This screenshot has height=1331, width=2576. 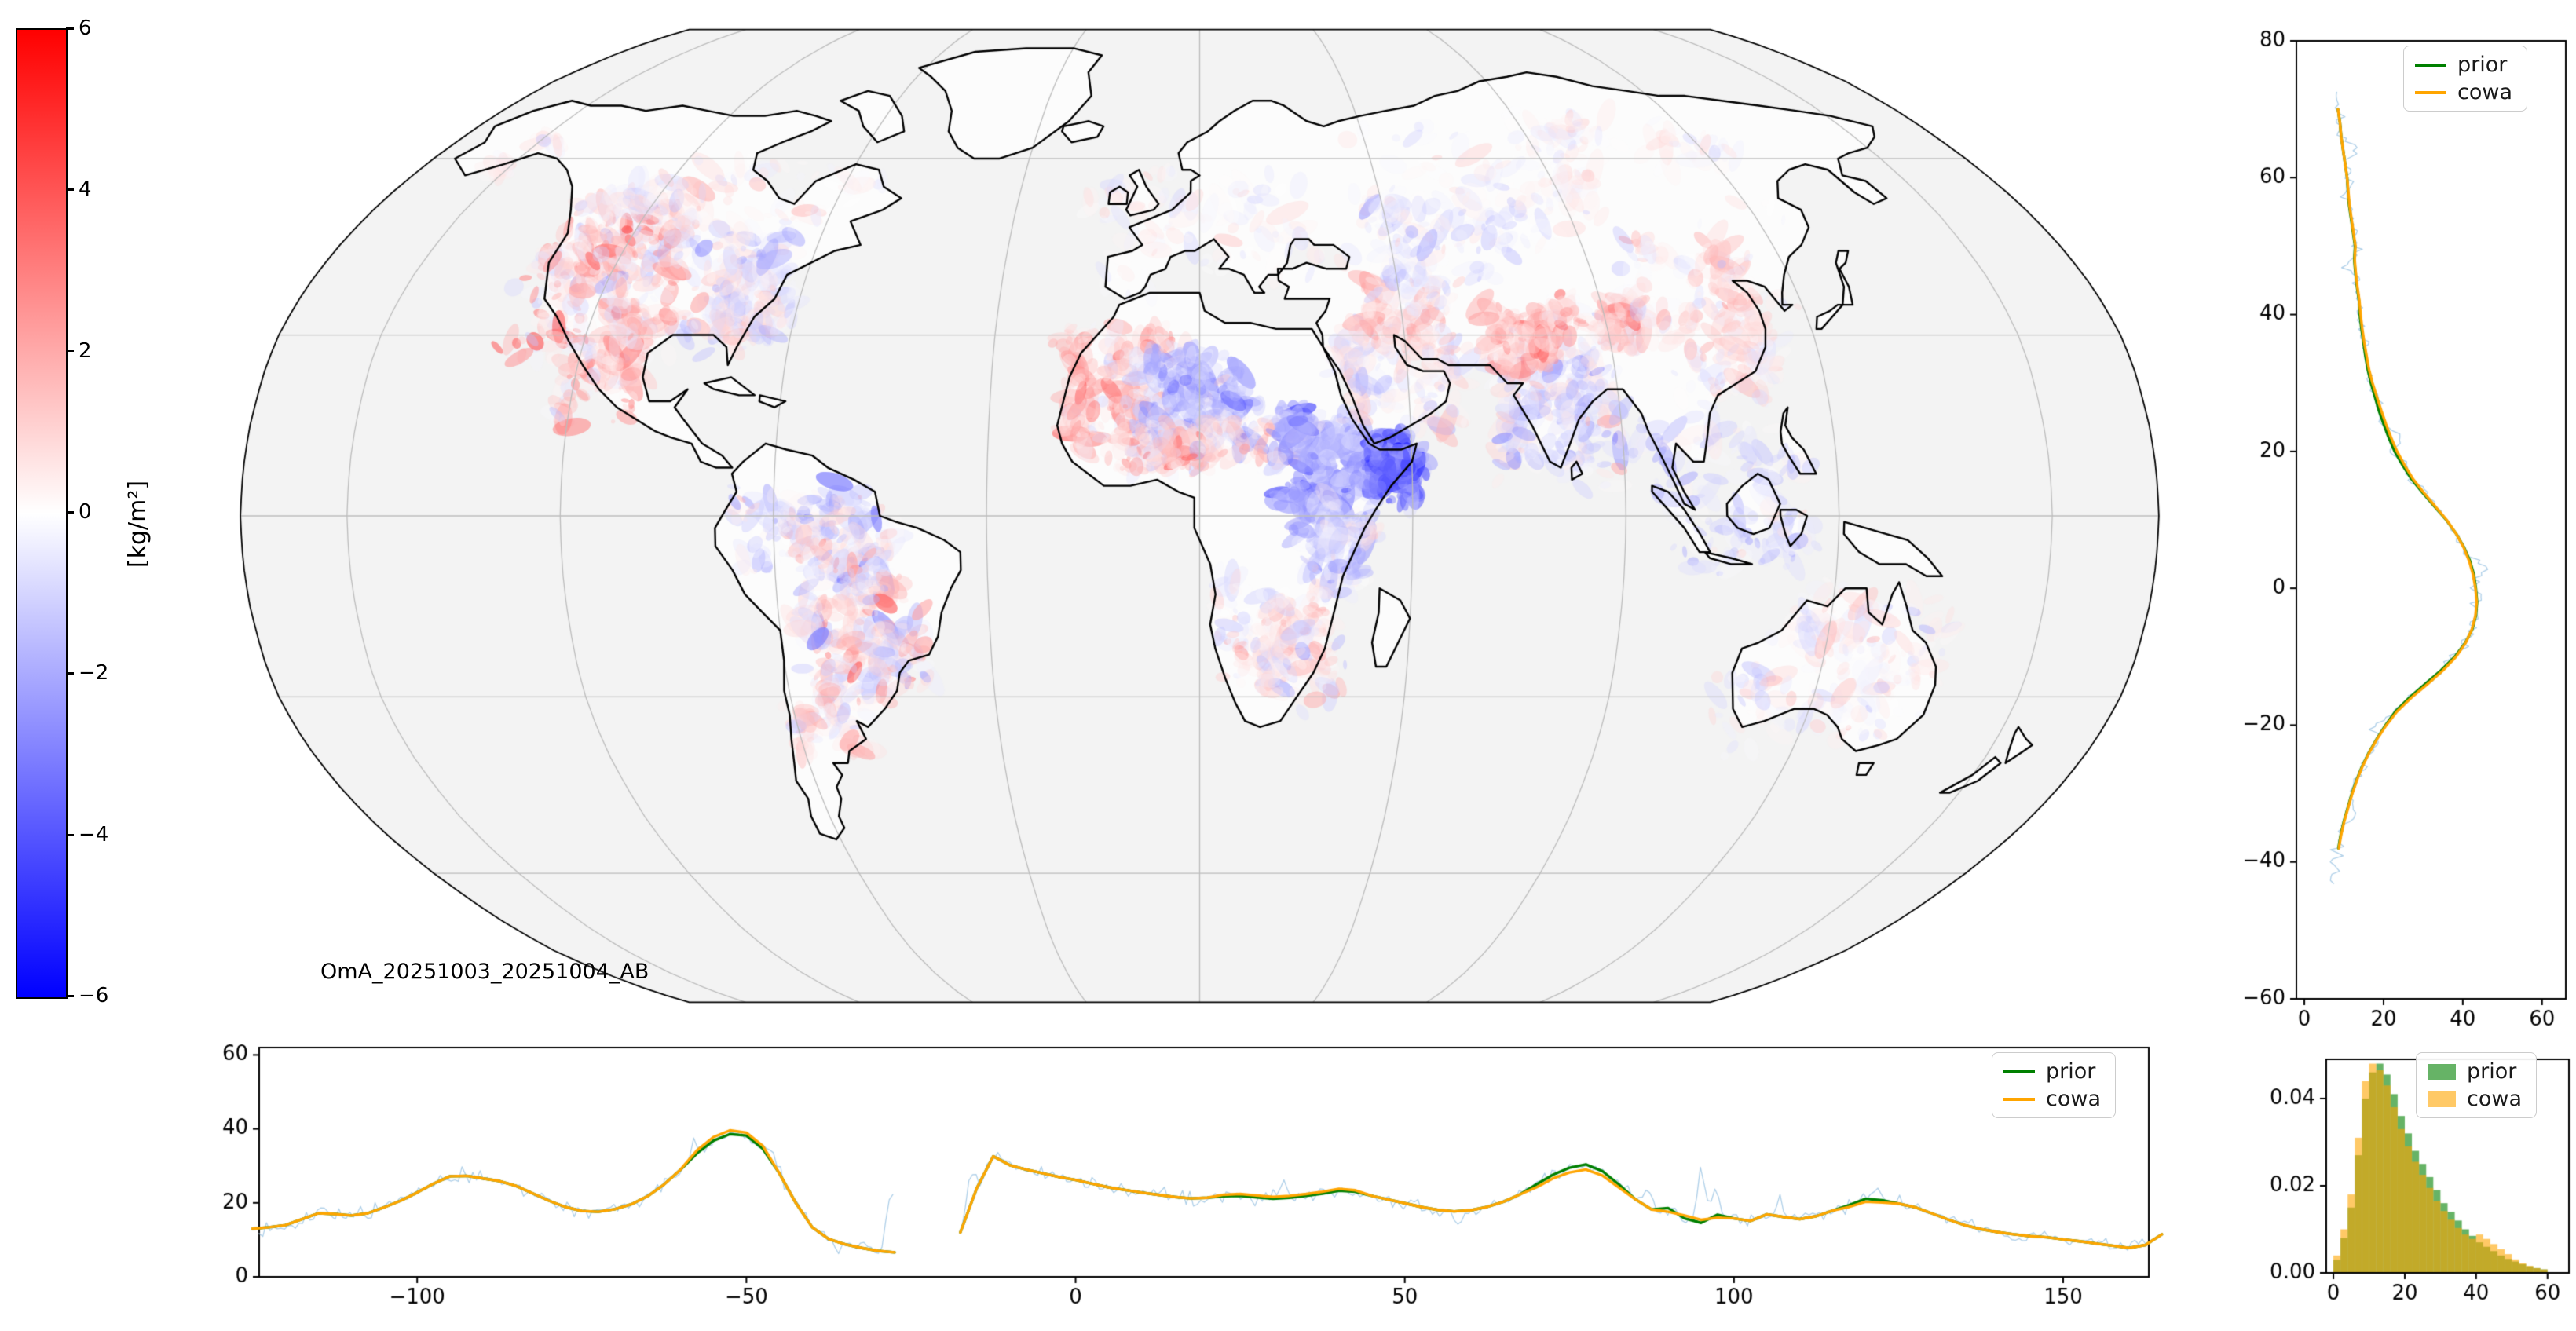 What do you see at coordinates (85, 512) in the screenshot?
I see `colorbar-tick-label: 0` at bounding box center [85, 512].